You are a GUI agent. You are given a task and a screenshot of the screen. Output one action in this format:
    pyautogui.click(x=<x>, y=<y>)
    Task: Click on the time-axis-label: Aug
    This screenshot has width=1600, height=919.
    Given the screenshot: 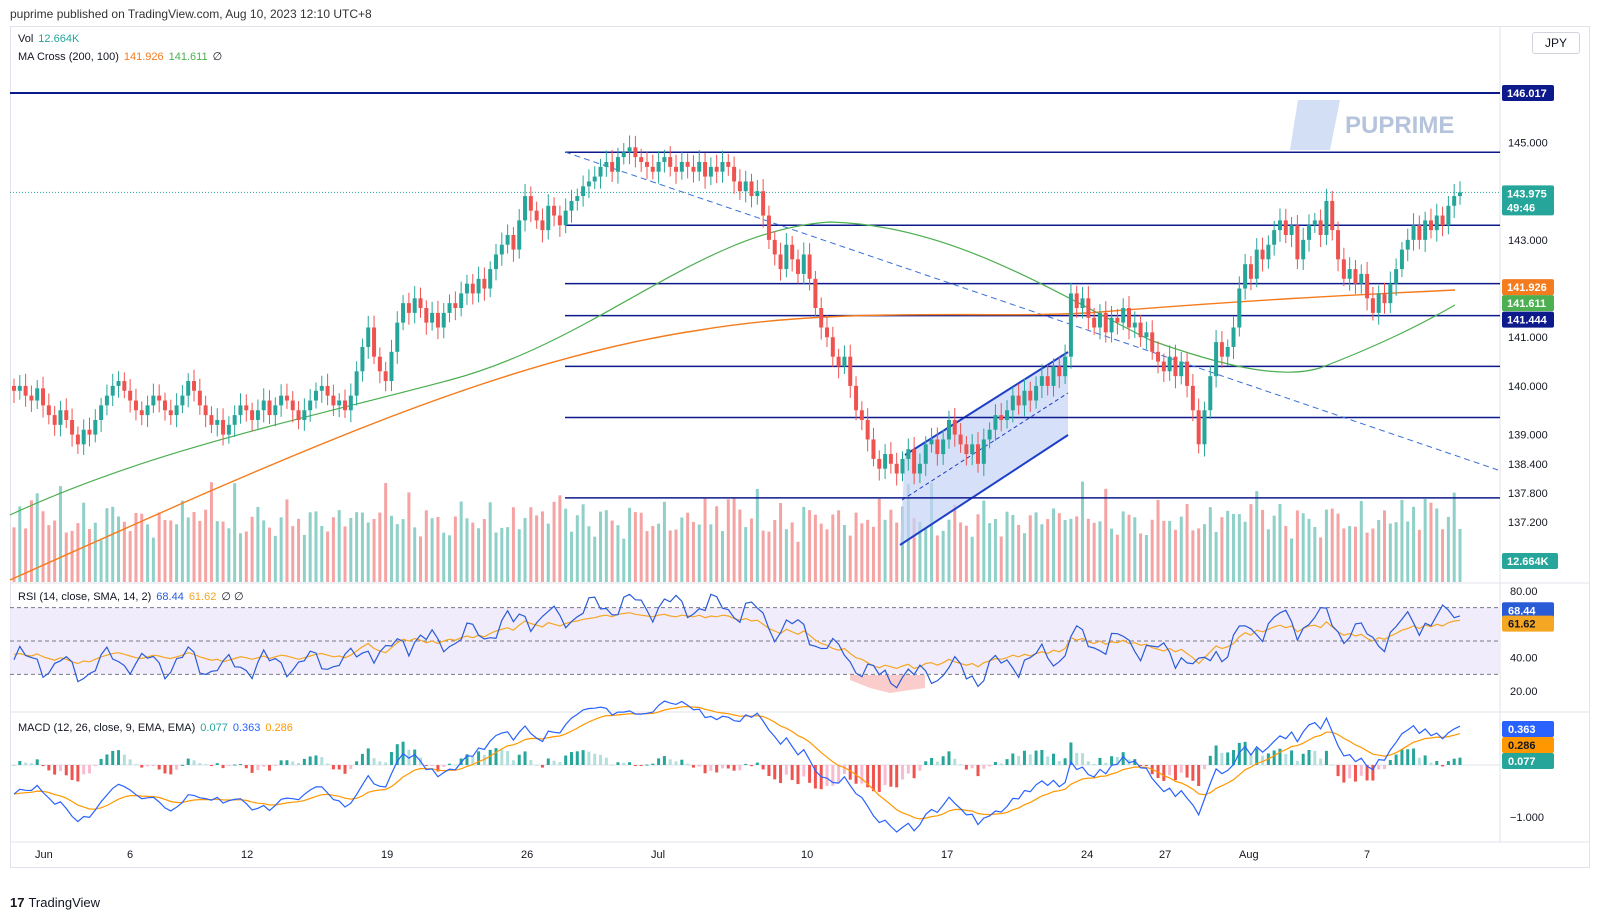 What is the action you would take?
    pyautogui.click(x=1249, y=855)
    